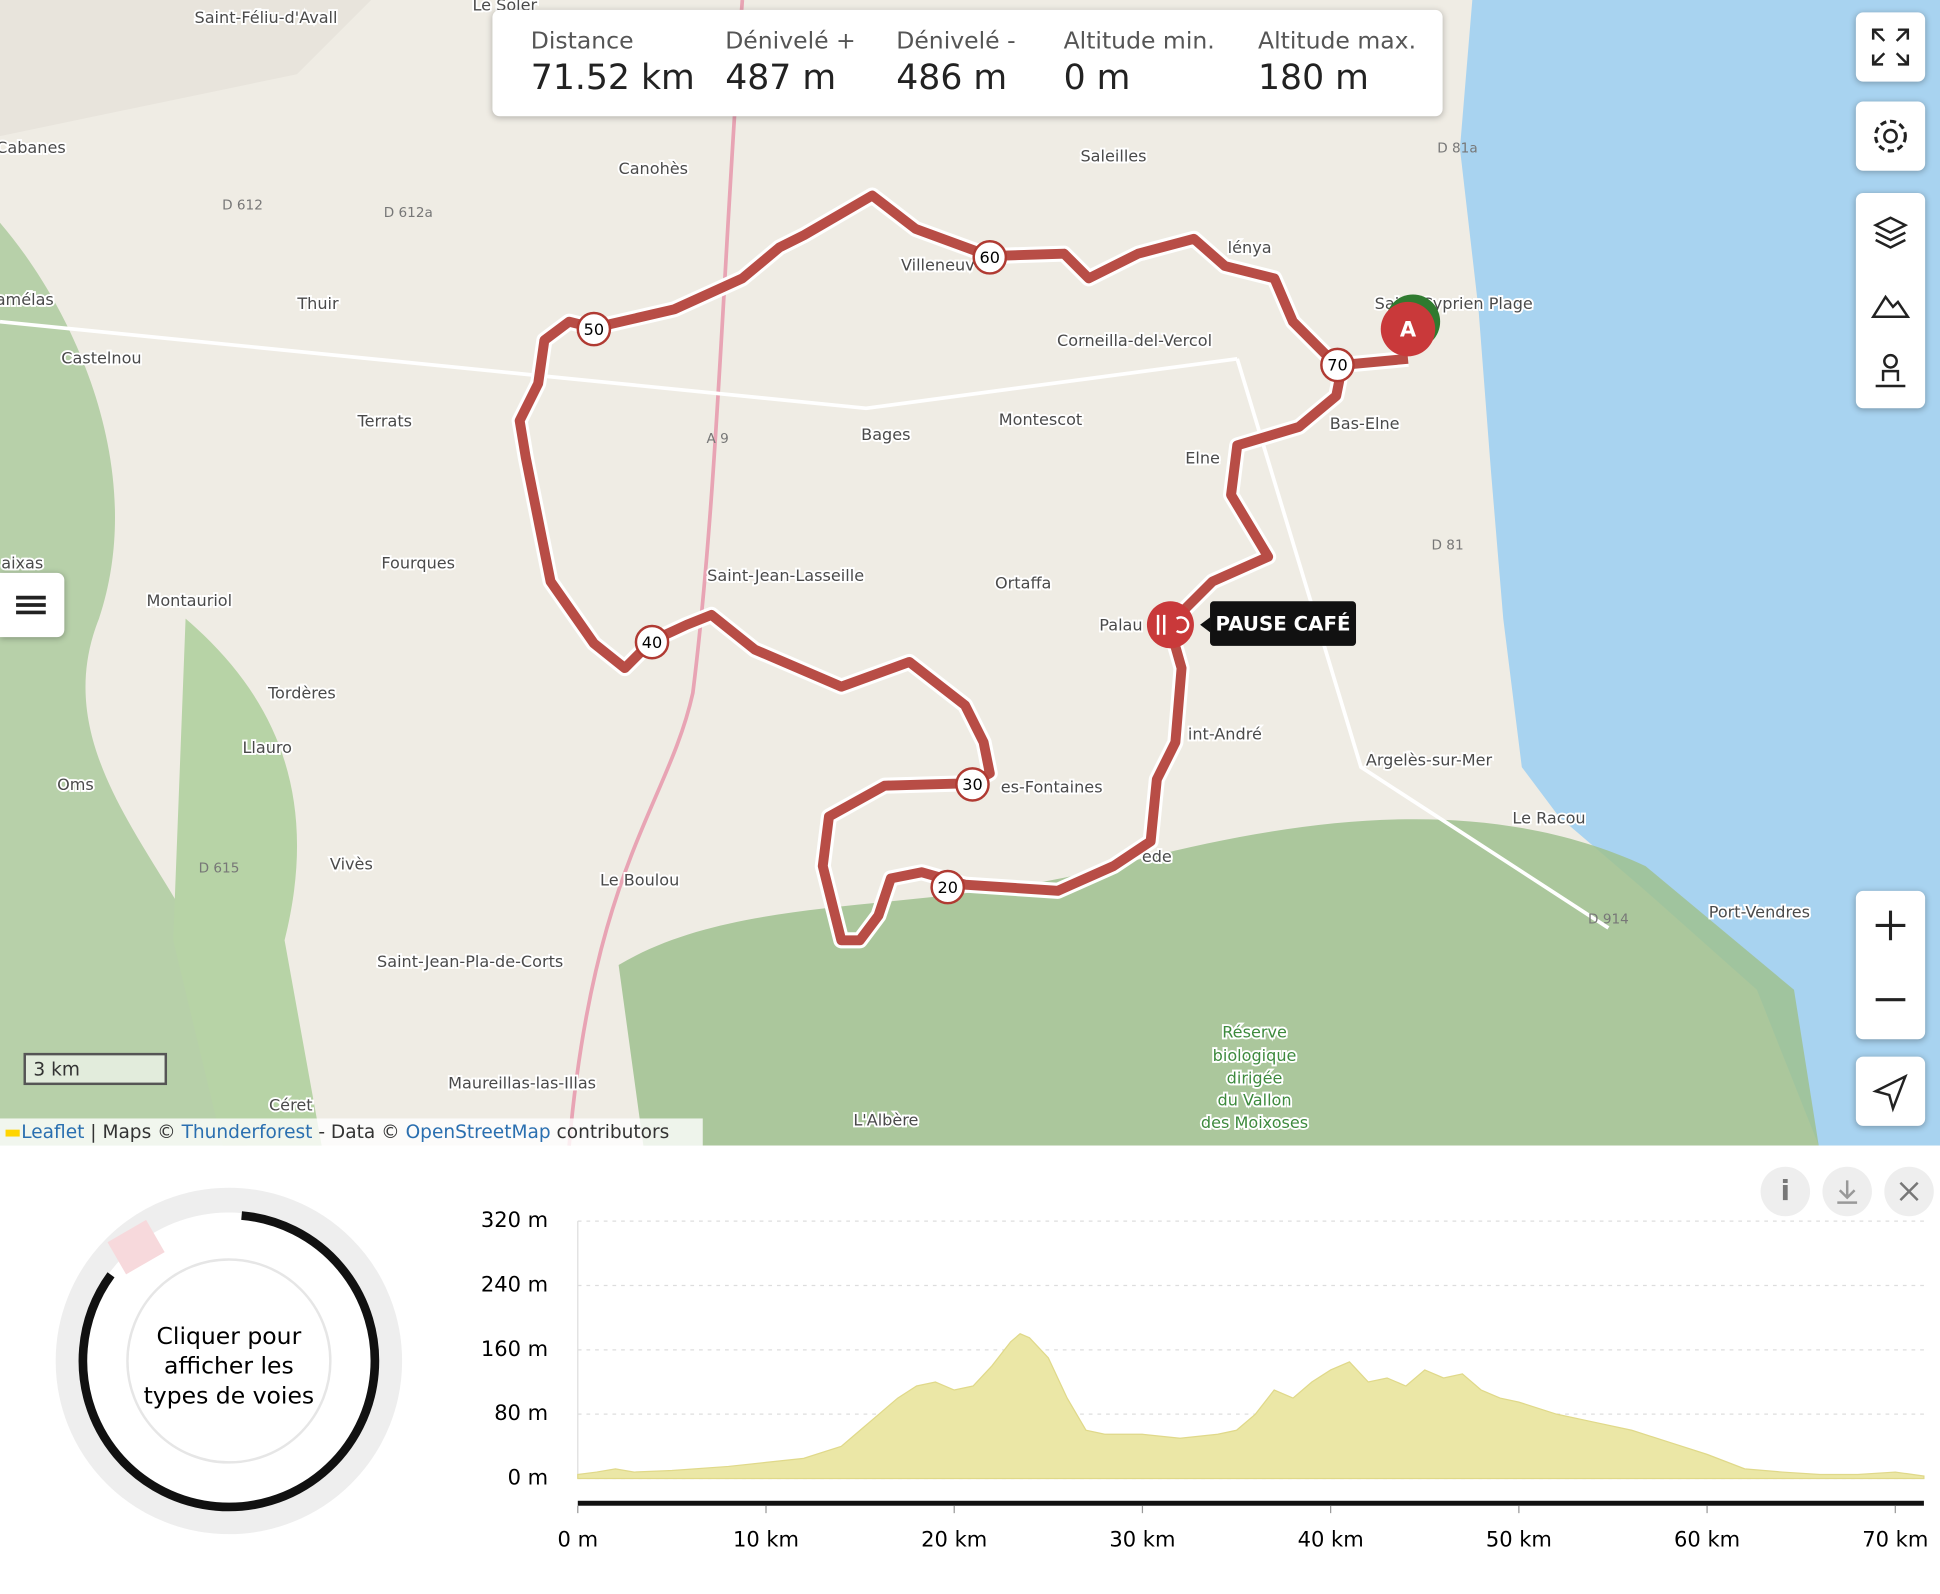 The height and width of the screenshot is (1594, 1940). What do you see at coordinates (578, 1538) in the screenshot?
I see `x-tick-label: 0 m` at bounding box center [578, 1538].